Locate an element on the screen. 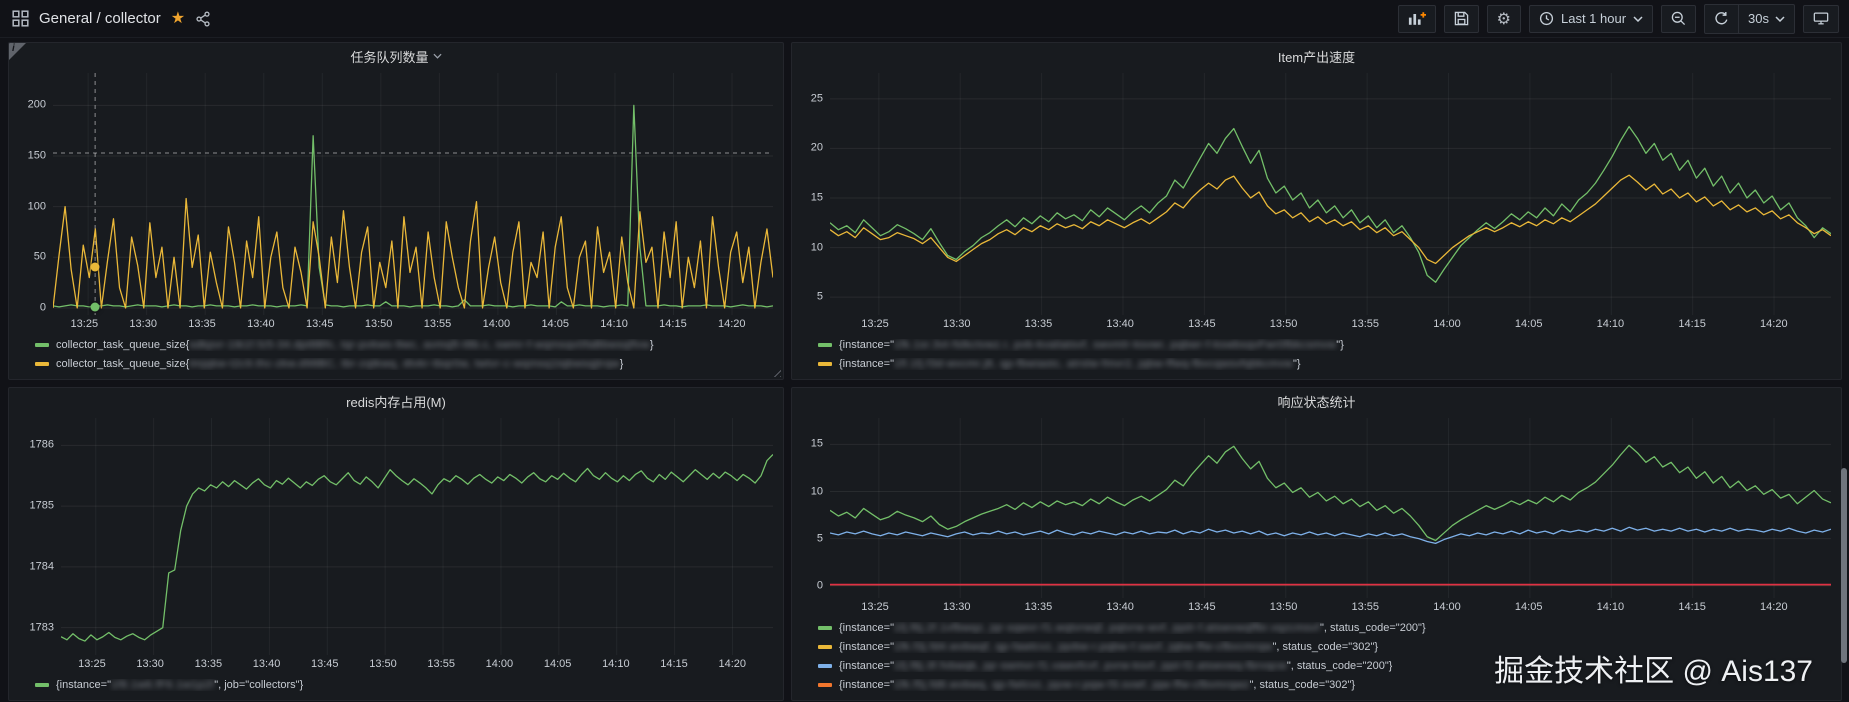 The height and width of the screenshot is (702, 1849). y-tick-label: 0 is located at coordinates (819, 585).